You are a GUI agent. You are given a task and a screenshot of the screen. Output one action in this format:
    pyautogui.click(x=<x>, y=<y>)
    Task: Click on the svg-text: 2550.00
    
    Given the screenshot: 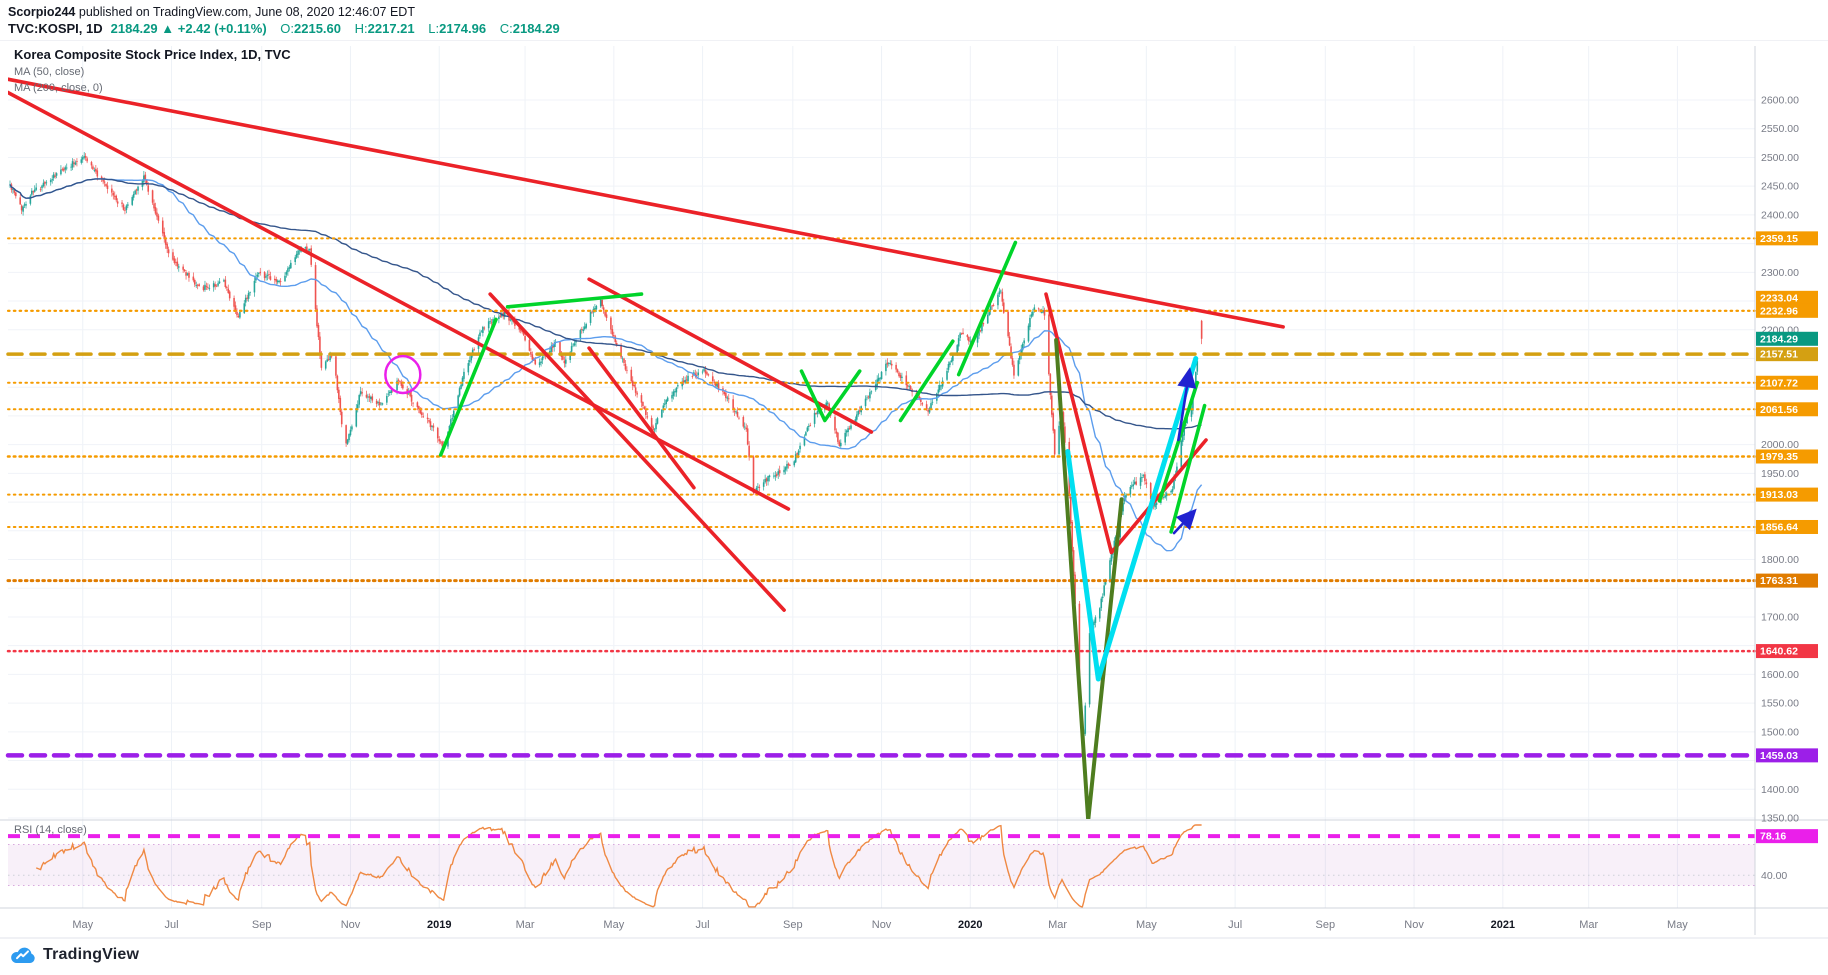 What is the action you would take?
    pyautogui.click(x=1780, y=129)
    